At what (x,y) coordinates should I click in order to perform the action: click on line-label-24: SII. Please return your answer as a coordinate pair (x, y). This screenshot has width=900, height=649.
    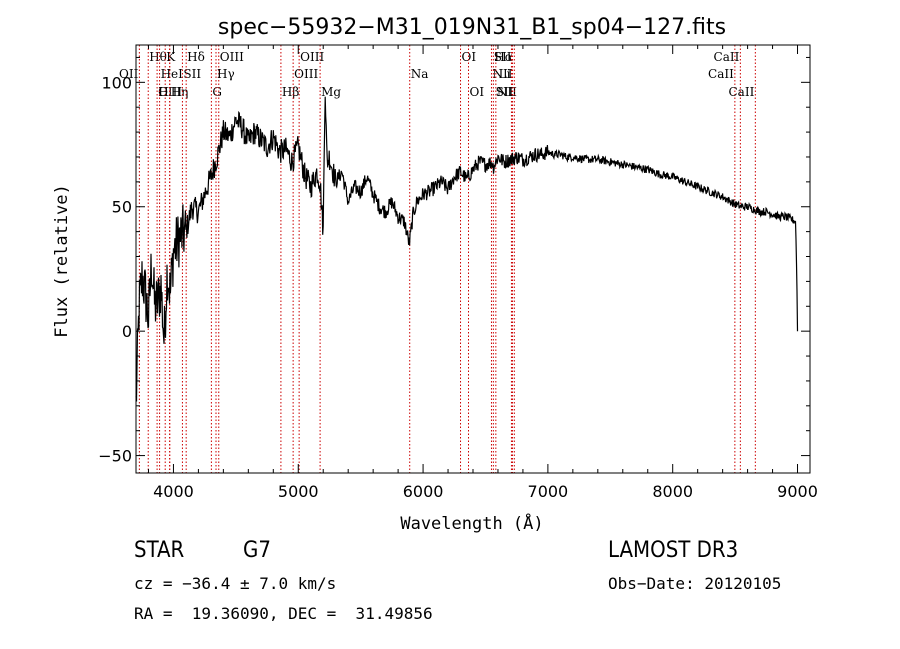
    Looking at the image, I should click on (505, 92).